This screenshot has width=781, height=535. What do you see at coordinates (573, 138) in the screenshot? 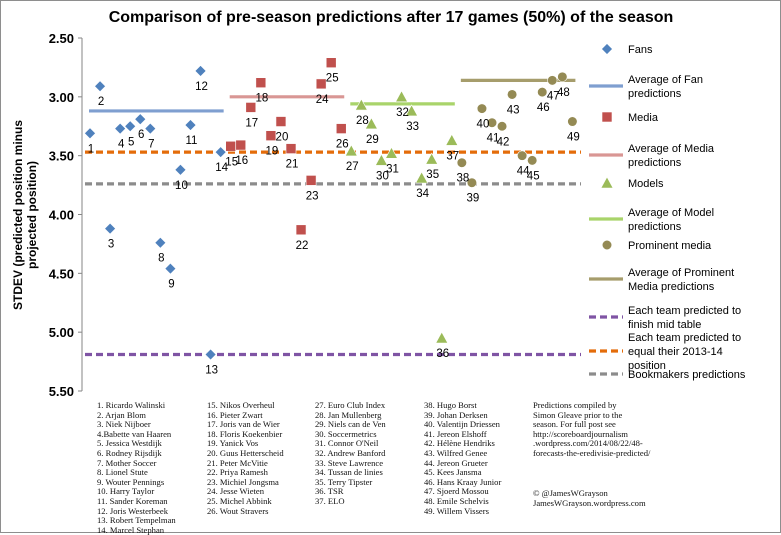
I see `point-label: 49` at bounding box center [573, 138].